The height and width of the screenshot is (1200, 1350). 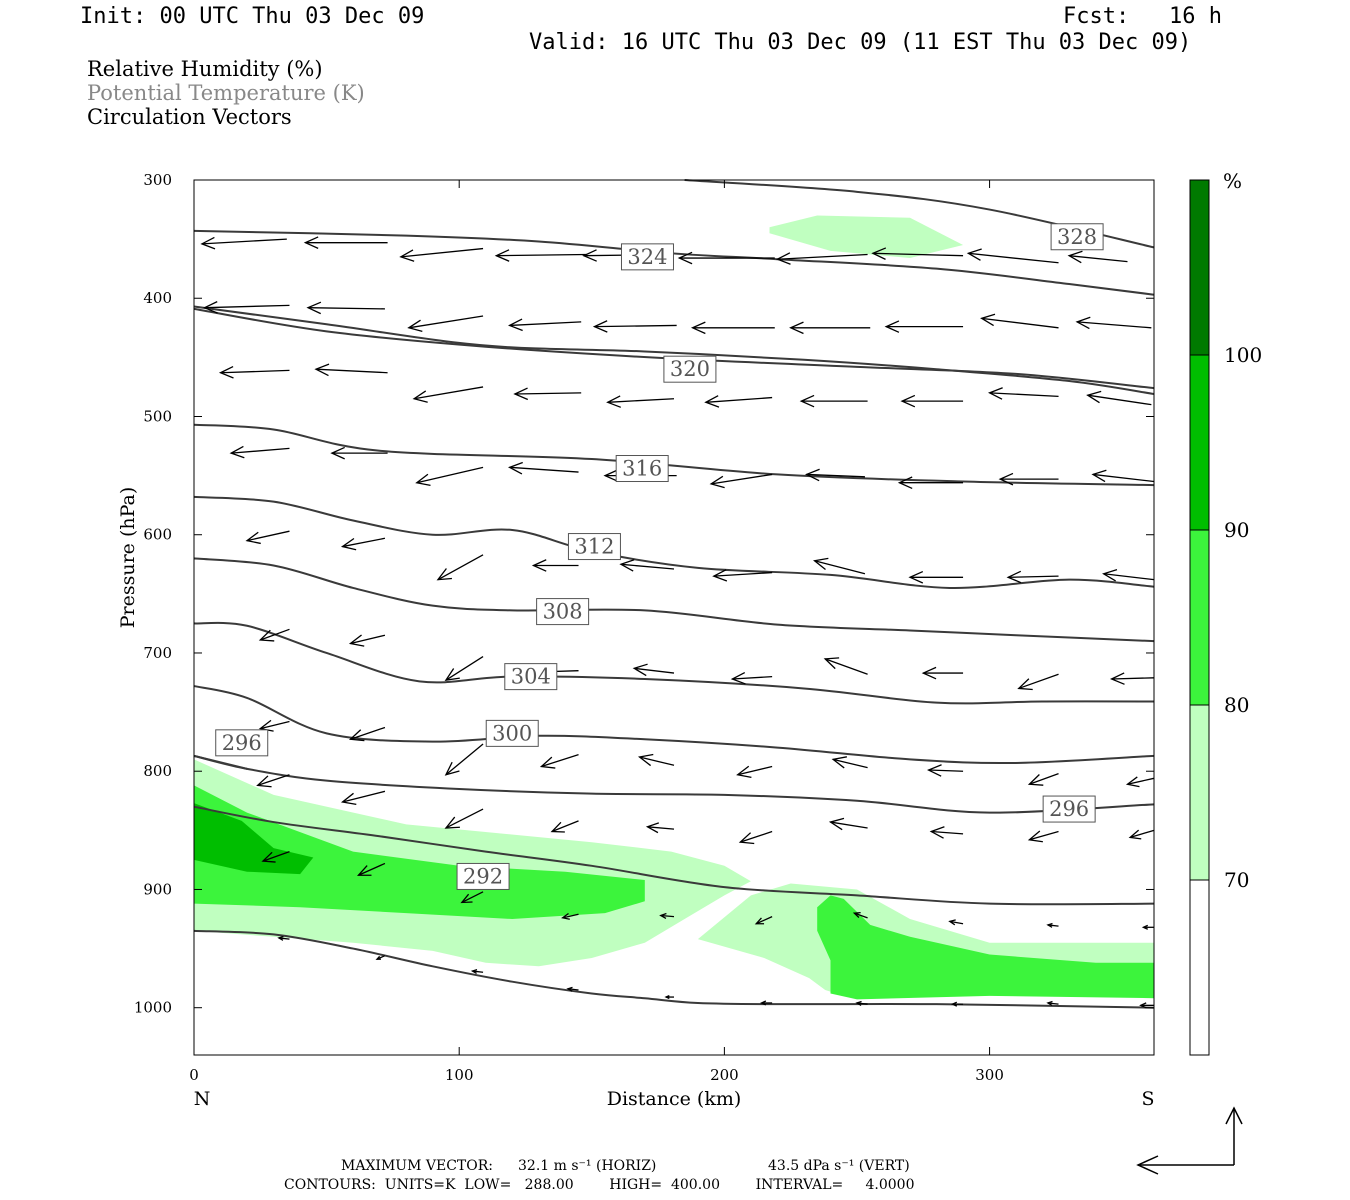 What do you see at coordinates (1069, 809) in the screenshot?
I see `contour-label-text: 296` at bounding box center [1069, 809].